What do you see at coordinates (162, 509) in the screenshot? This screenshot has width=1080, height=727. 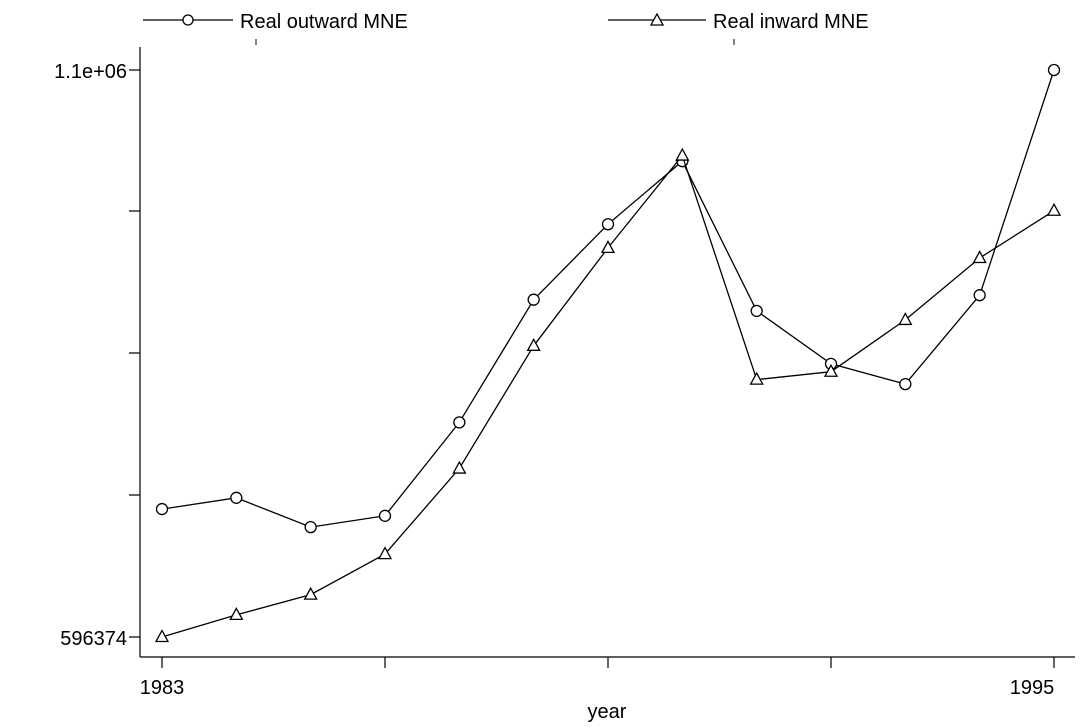 I see `point-real-outward-mne-1983` at bounding box center [162, 509].